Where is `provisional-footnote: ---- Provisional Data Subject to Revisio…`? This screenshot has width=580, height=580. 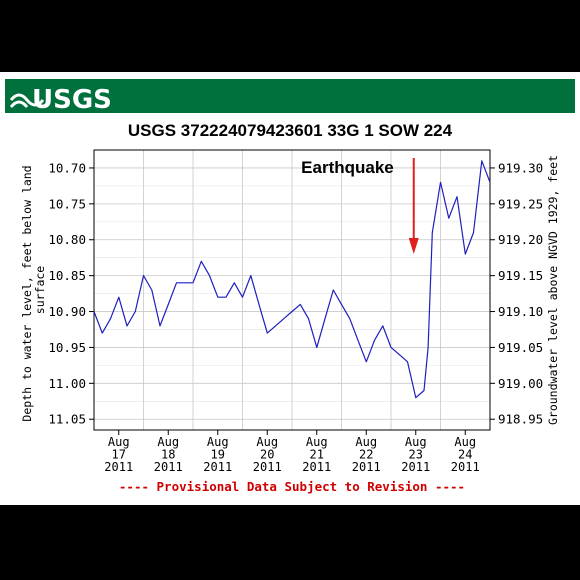 provisional-footnote: ---- Provisional Data Subject to Revisio… is located at coordinates (292, 486).